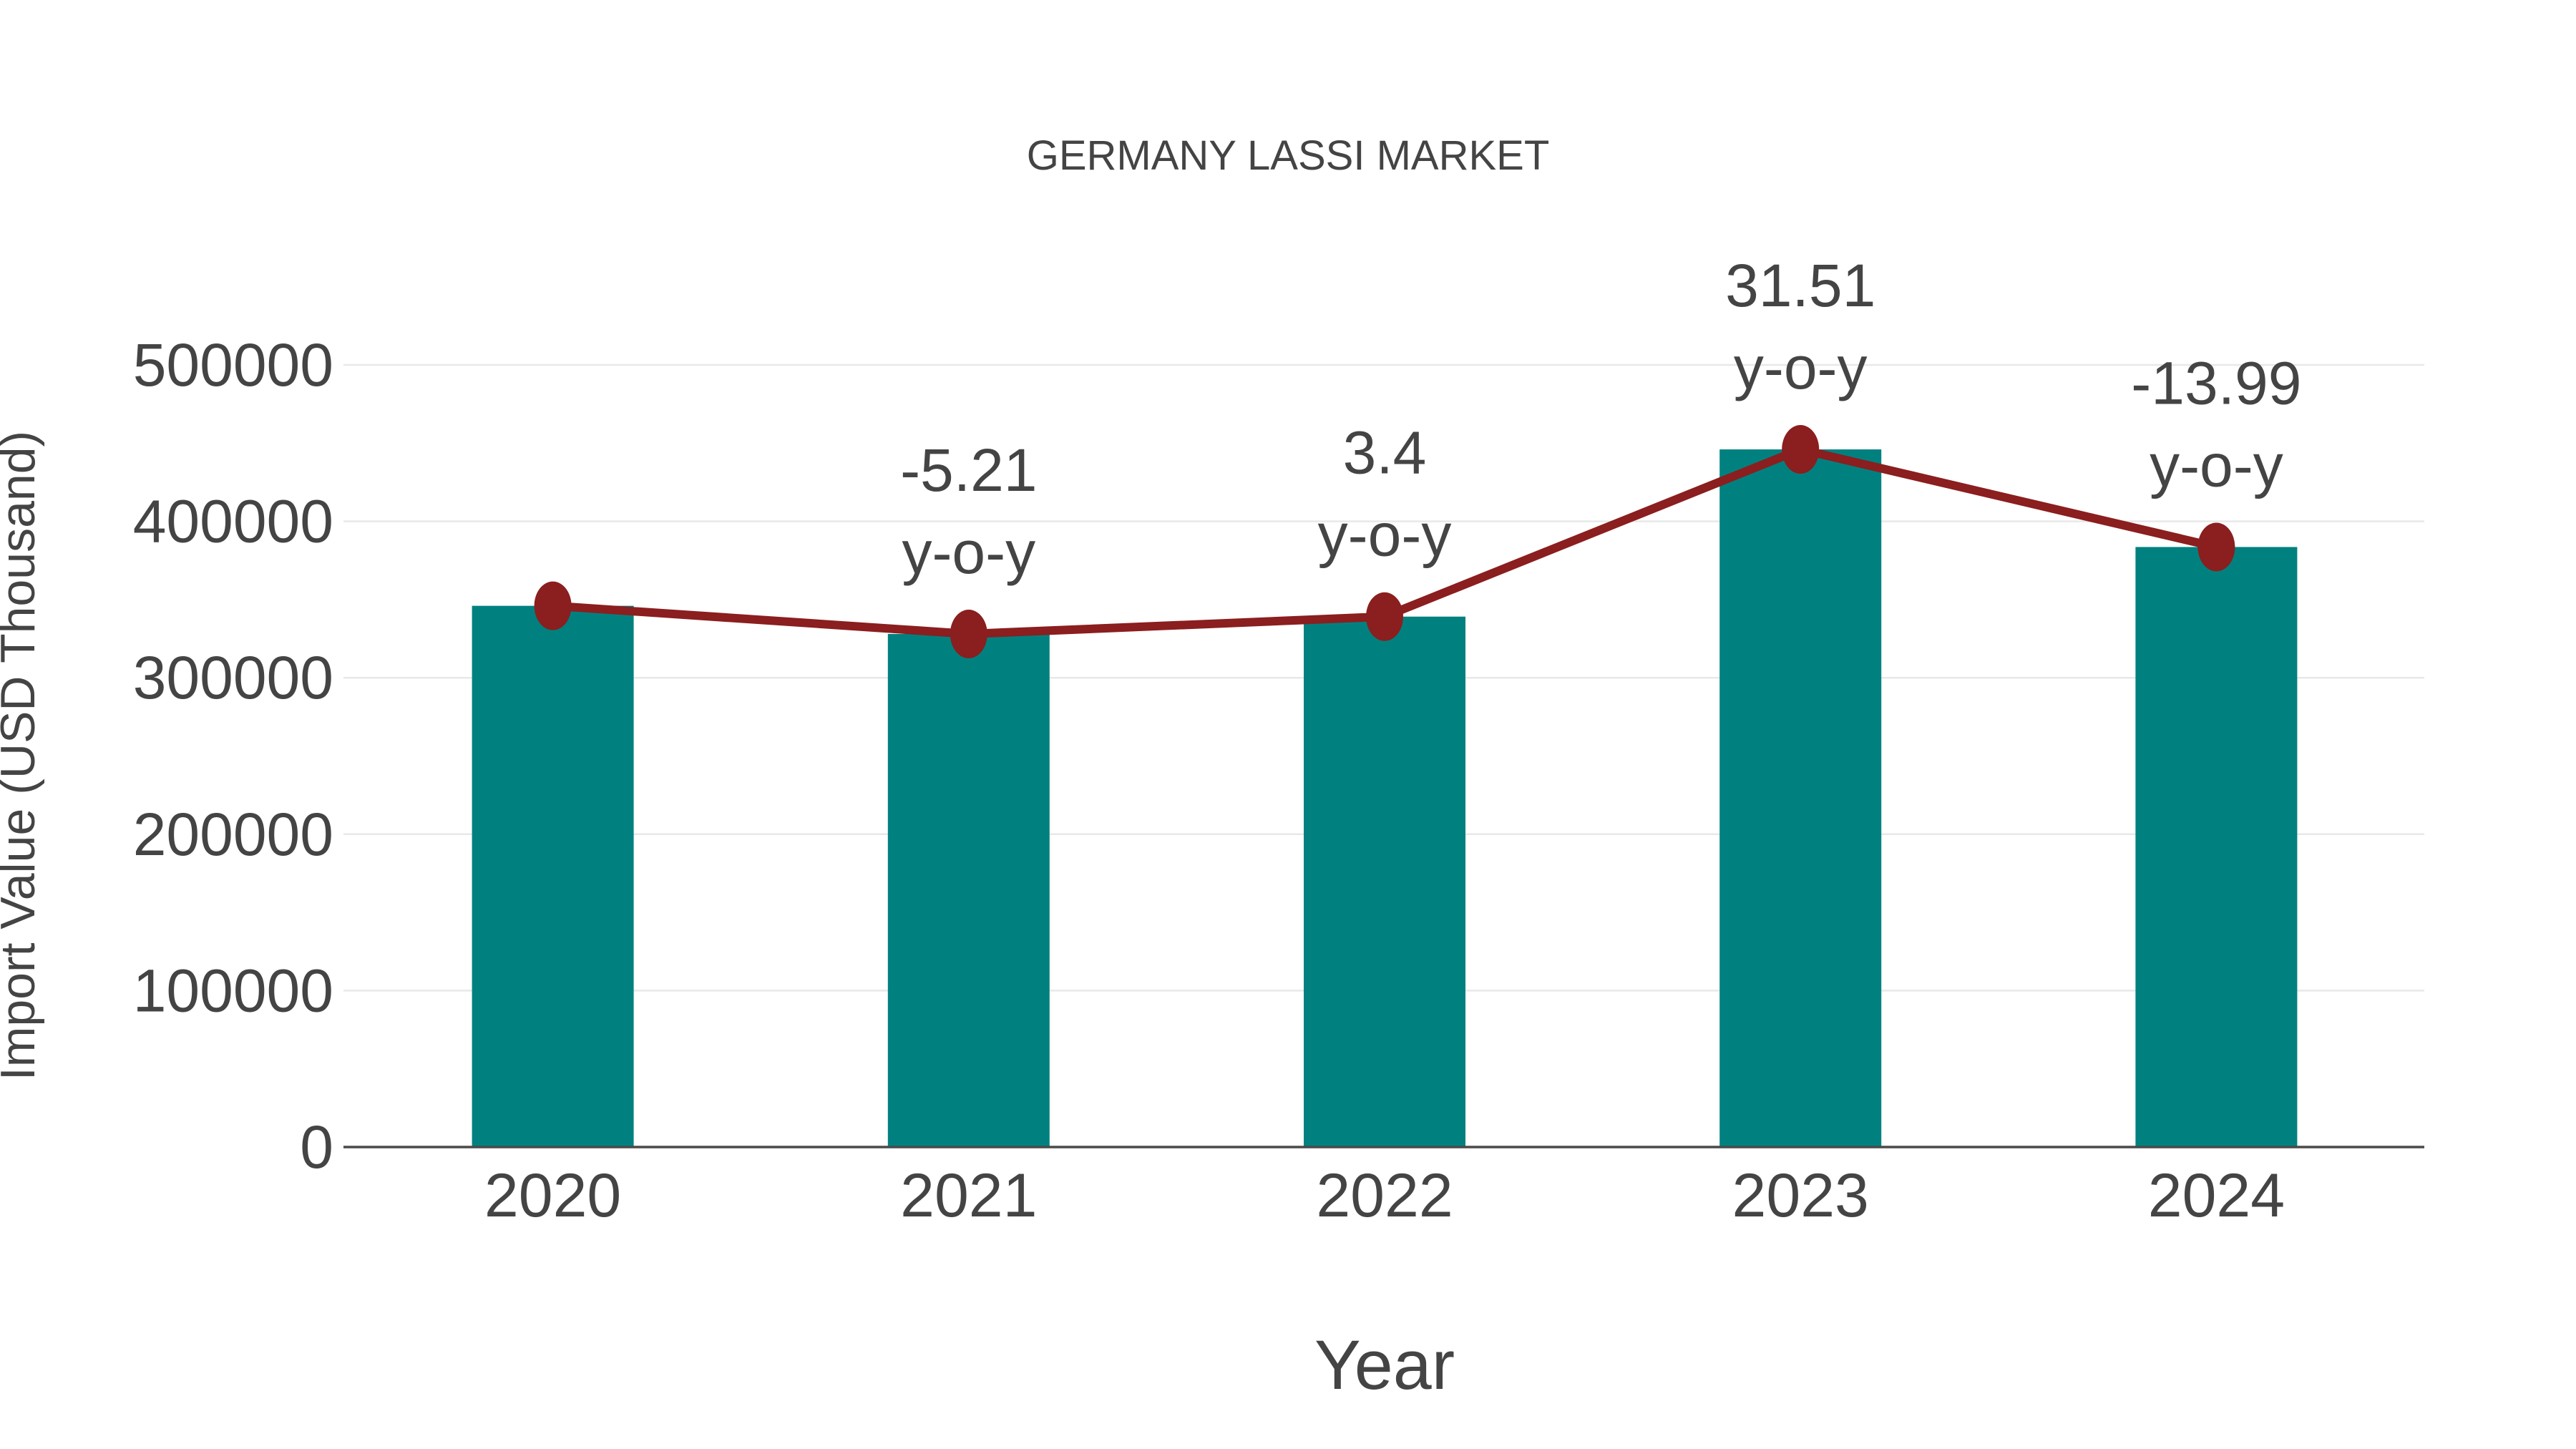  What do you see at coordinates (22, 755) in the screenshot?
I see `y-axis-title: Import Value (USD Thousand)` at bounding box center [22, 755].